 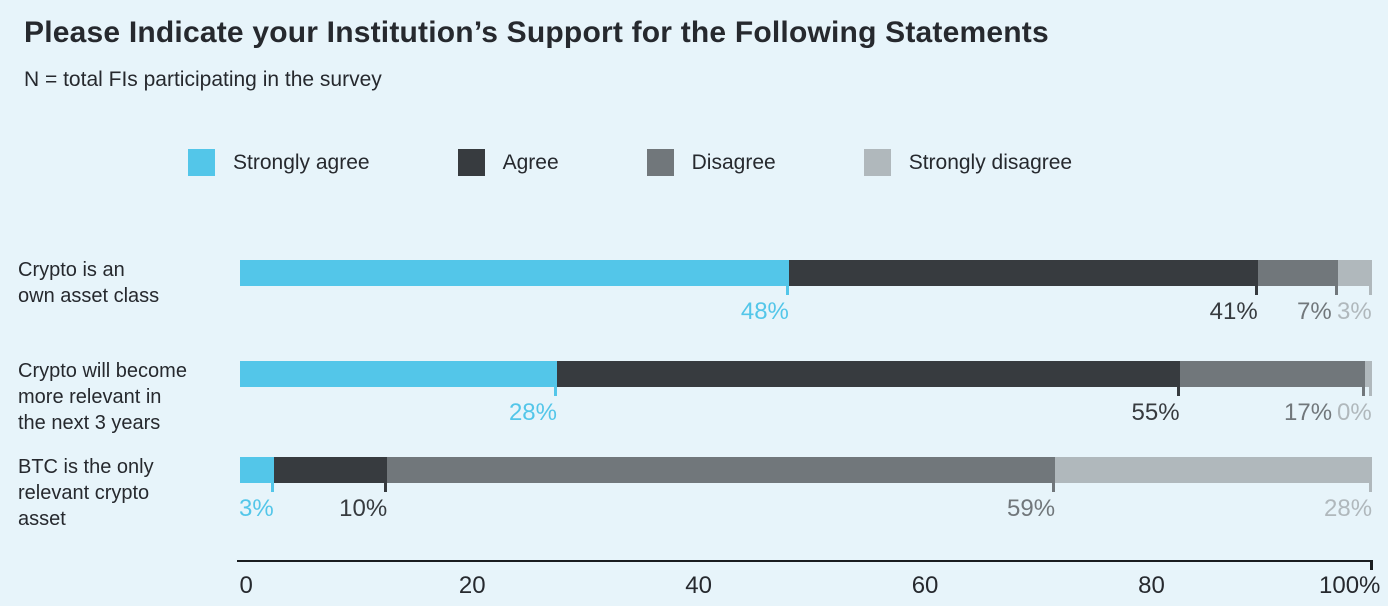 What do you see at coordinates (89, 296) in the screenshot?
I see `category-label-line: own asset class` at bounding box center [89, 296].